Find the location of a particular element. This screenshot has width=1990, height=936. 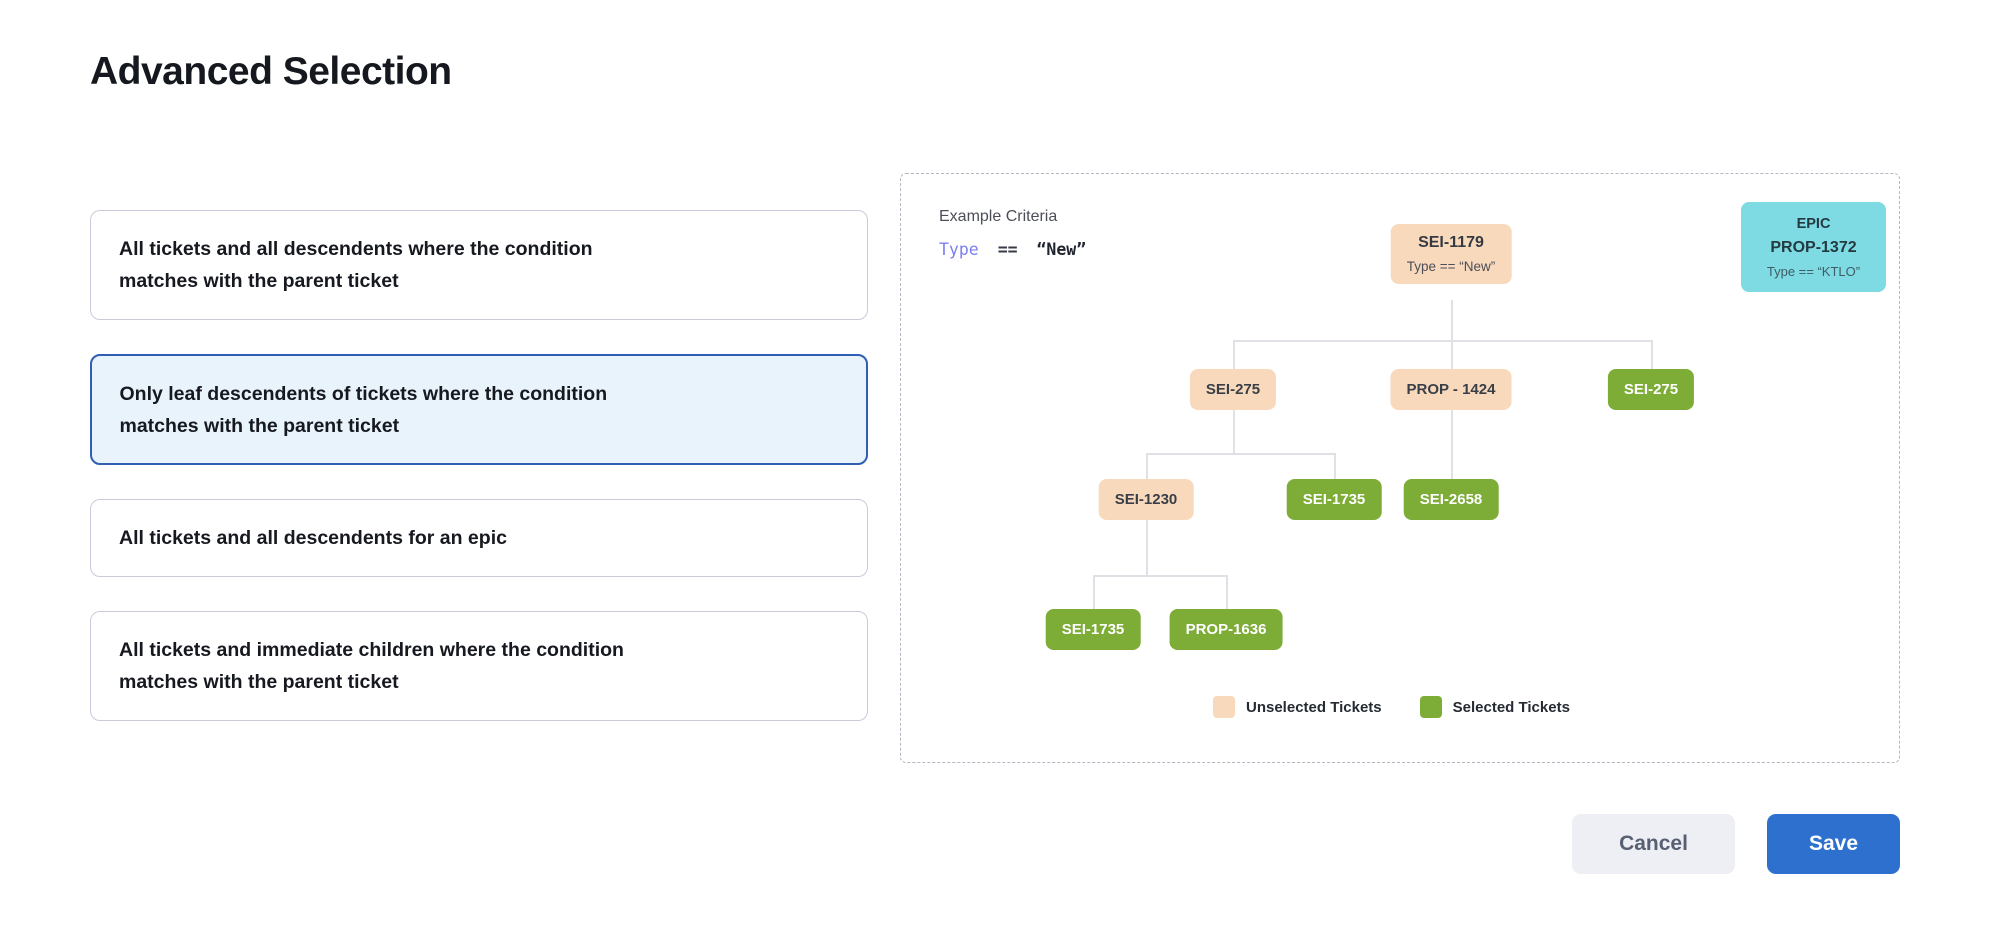

selected-tickets-swatch is located at coordinates (1430, 707).